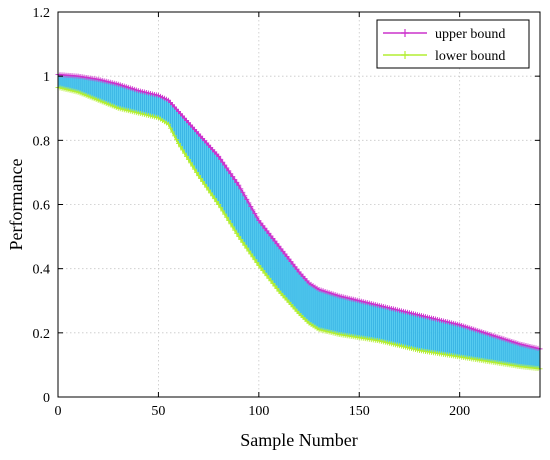 This screenshot has height=460, width=550. I want to click on legend: upper bound lower bound, so click(453, 44).